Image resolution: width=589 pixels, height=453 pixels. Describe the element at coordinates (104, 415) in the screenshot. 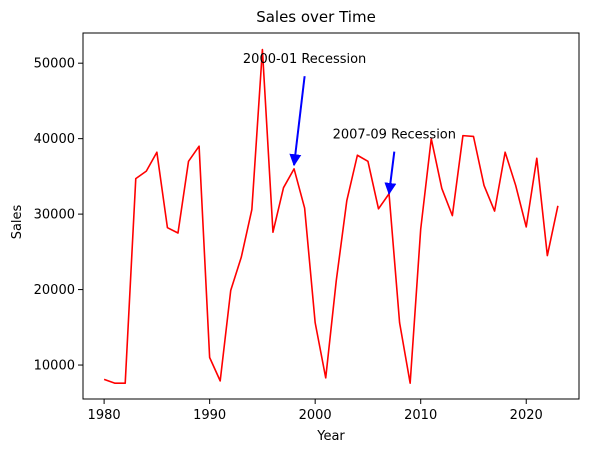

I see `x-tick-label: 1980` at that location.